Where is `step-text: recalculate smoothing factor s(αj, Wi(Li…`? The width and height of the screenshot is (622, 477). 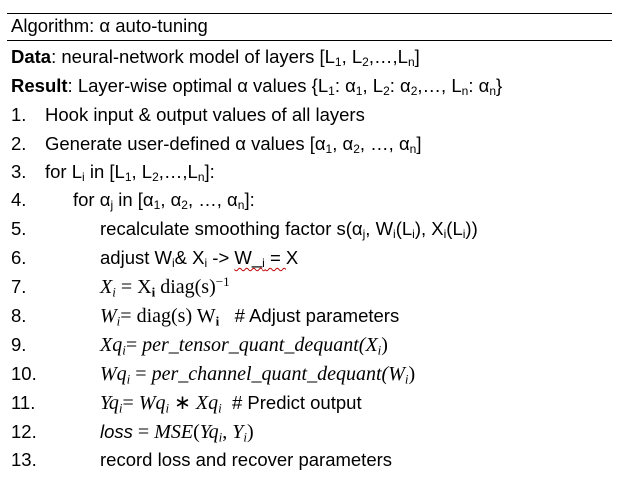 step-text: recalculate smoothing factor s(αj, Wi(Li… is located at coordinates (289, 229).